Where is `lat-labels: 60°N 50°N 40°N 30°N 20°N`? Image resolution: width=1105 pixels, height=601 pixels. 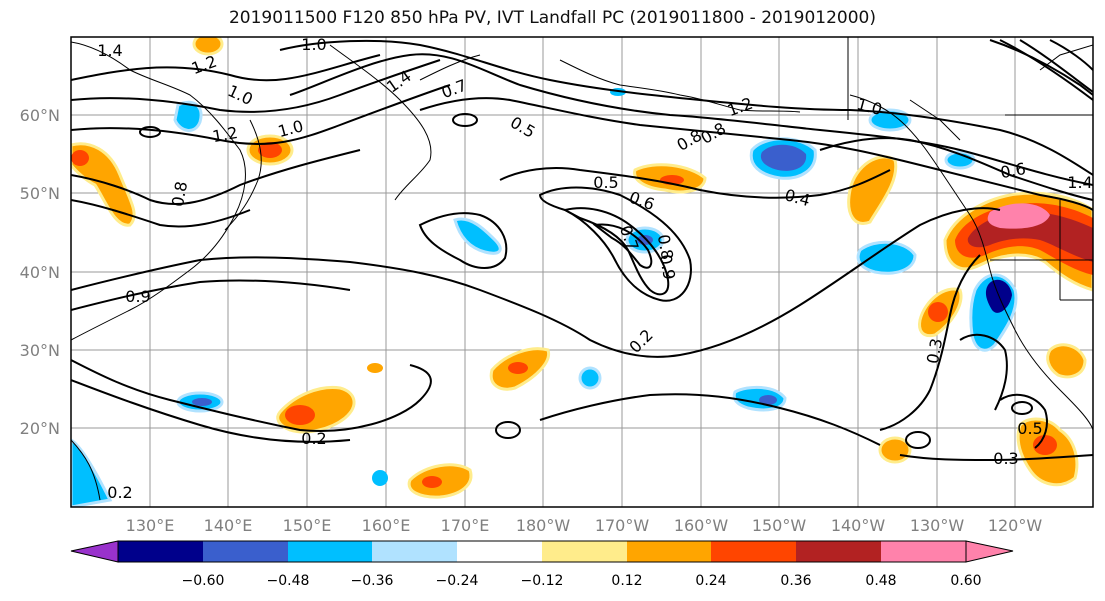 lat-labels: 60°N 50°N 40°N 30°N 20°N is located at coordinates (40, 272).